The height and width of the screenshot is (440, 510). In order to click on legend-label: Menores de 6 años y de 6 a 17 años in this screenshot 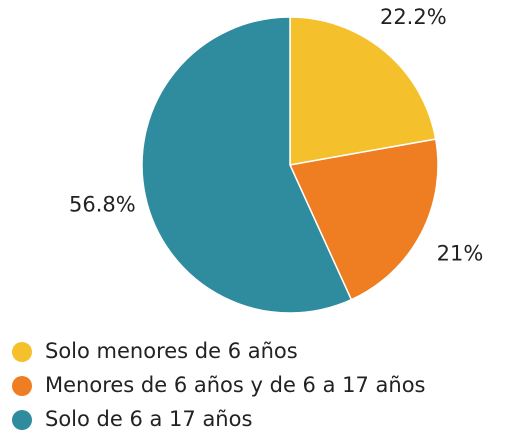, I will do `click(235, 385)`.